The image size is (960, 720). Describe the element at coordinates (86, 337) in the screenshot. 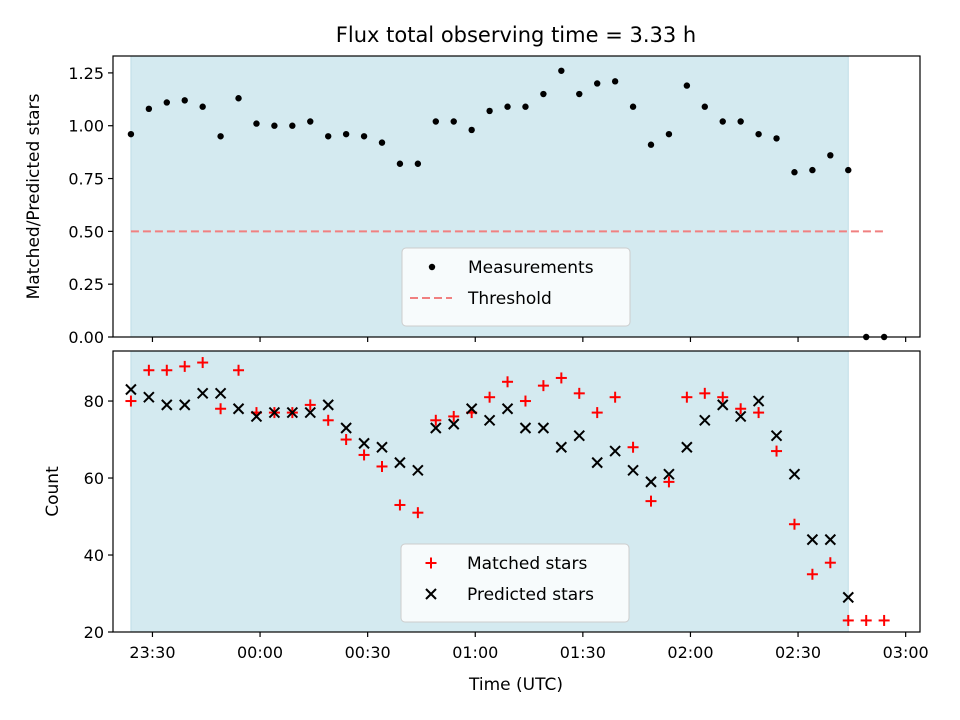

I see `y-tick-label: 0.00` at that location.